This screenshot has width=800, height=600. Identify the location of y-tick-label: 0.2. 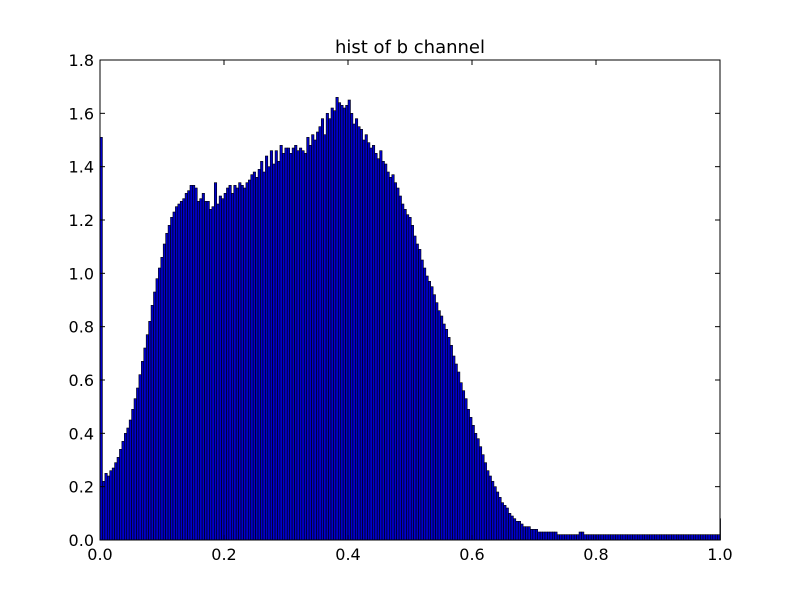
(81, 487).